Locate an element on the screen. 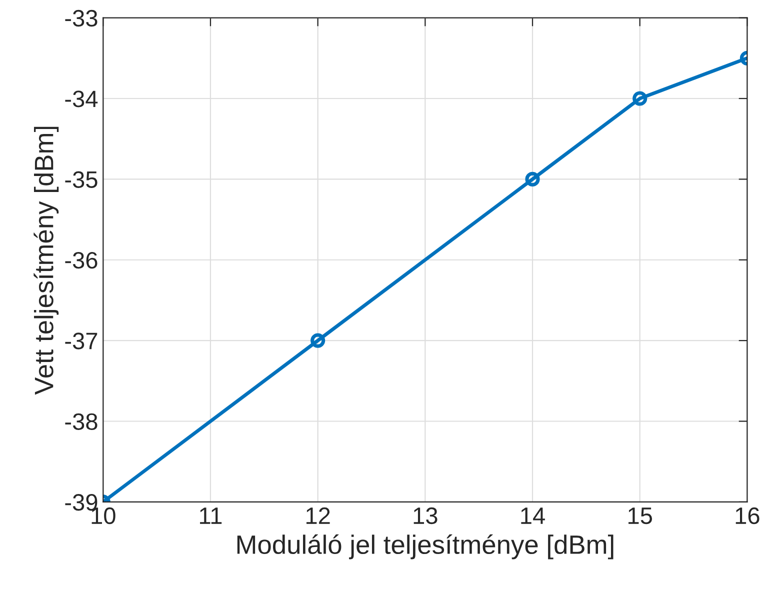 The height and width of the screenshot is (594, 764). x-axis-title: Moduláló jel teljesítménye [dBm] is located at coordinates (425, 547).